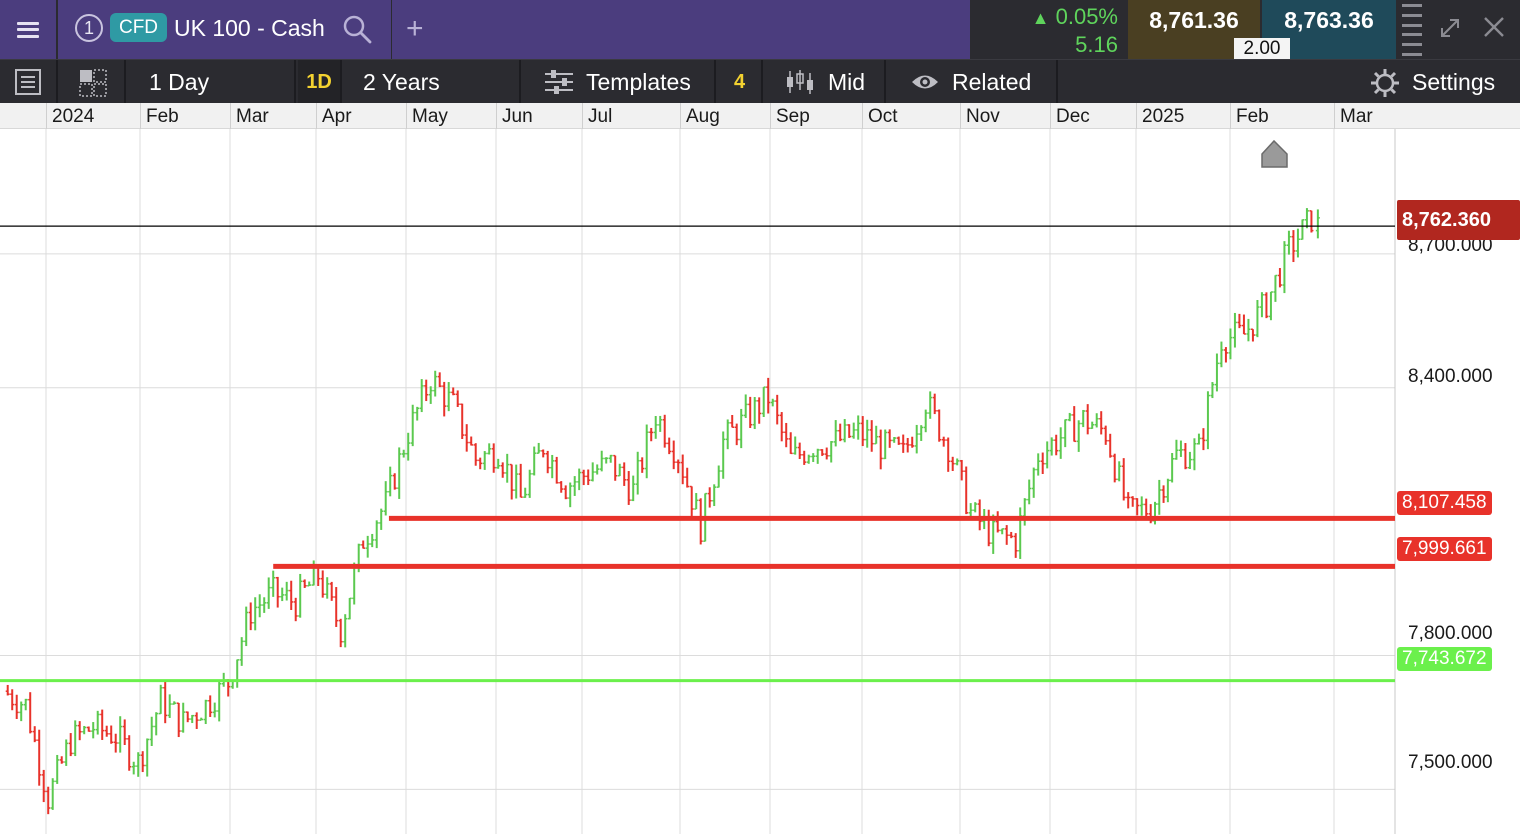 The width and height of the screenshot is (1520, 834). Describe the element at coordinates (1163, 116) in the screenshot. I see `time-axis-label: 2025` at that location.